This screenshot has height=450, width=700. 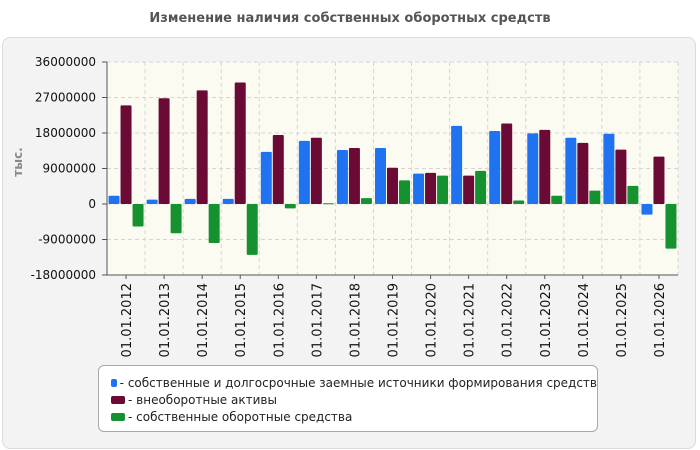 What do you see at coordinates (165, 320) in the screenshot?
I see `x-tick-label: 01.01.2013` at bounding box center [165, 320].